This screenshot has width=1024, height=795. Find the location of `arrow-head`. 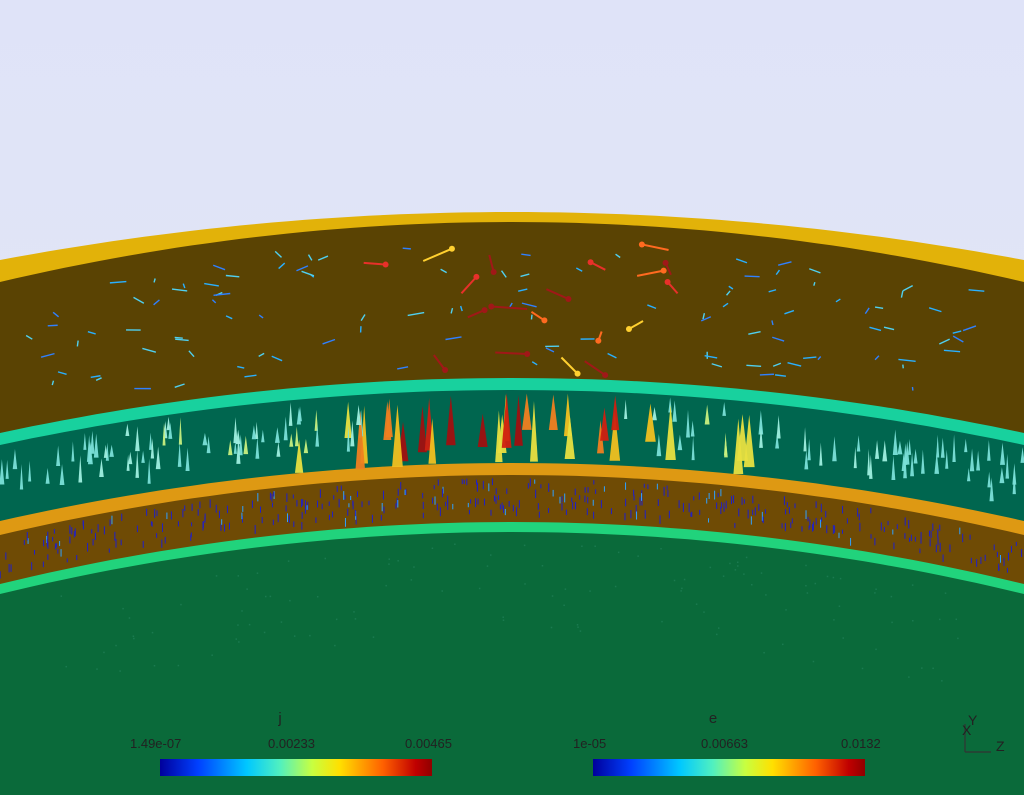

arrow-head is located at coordinates (605, 375).